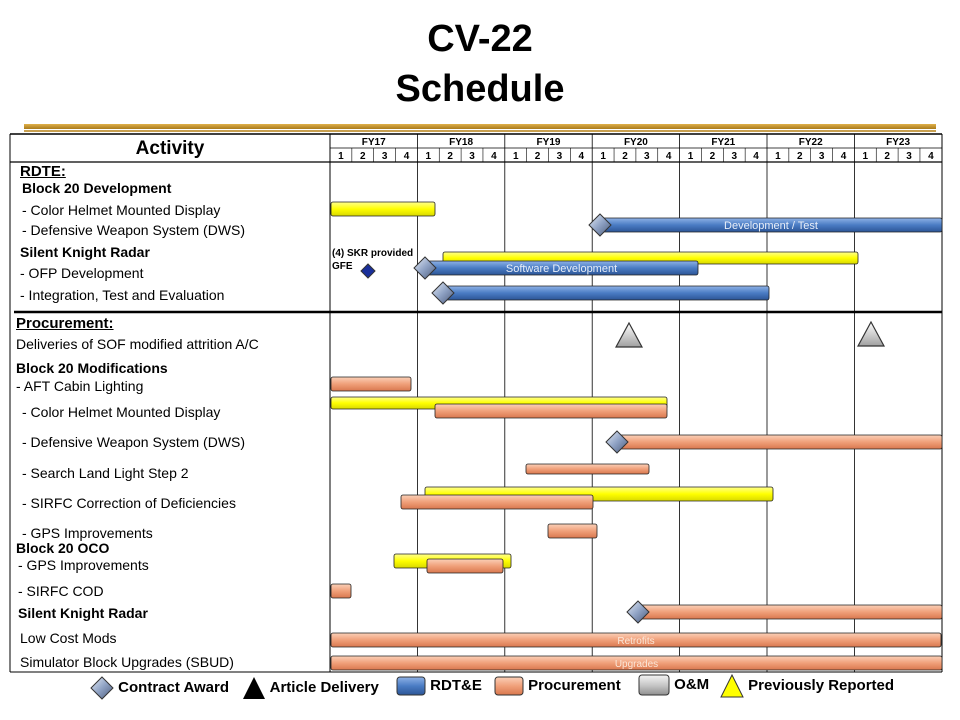 This screenshot has height=720, width=960. Describe the element at coordinates (811, 142) in the screenshot. I see `fy-header: FY22` at that location.